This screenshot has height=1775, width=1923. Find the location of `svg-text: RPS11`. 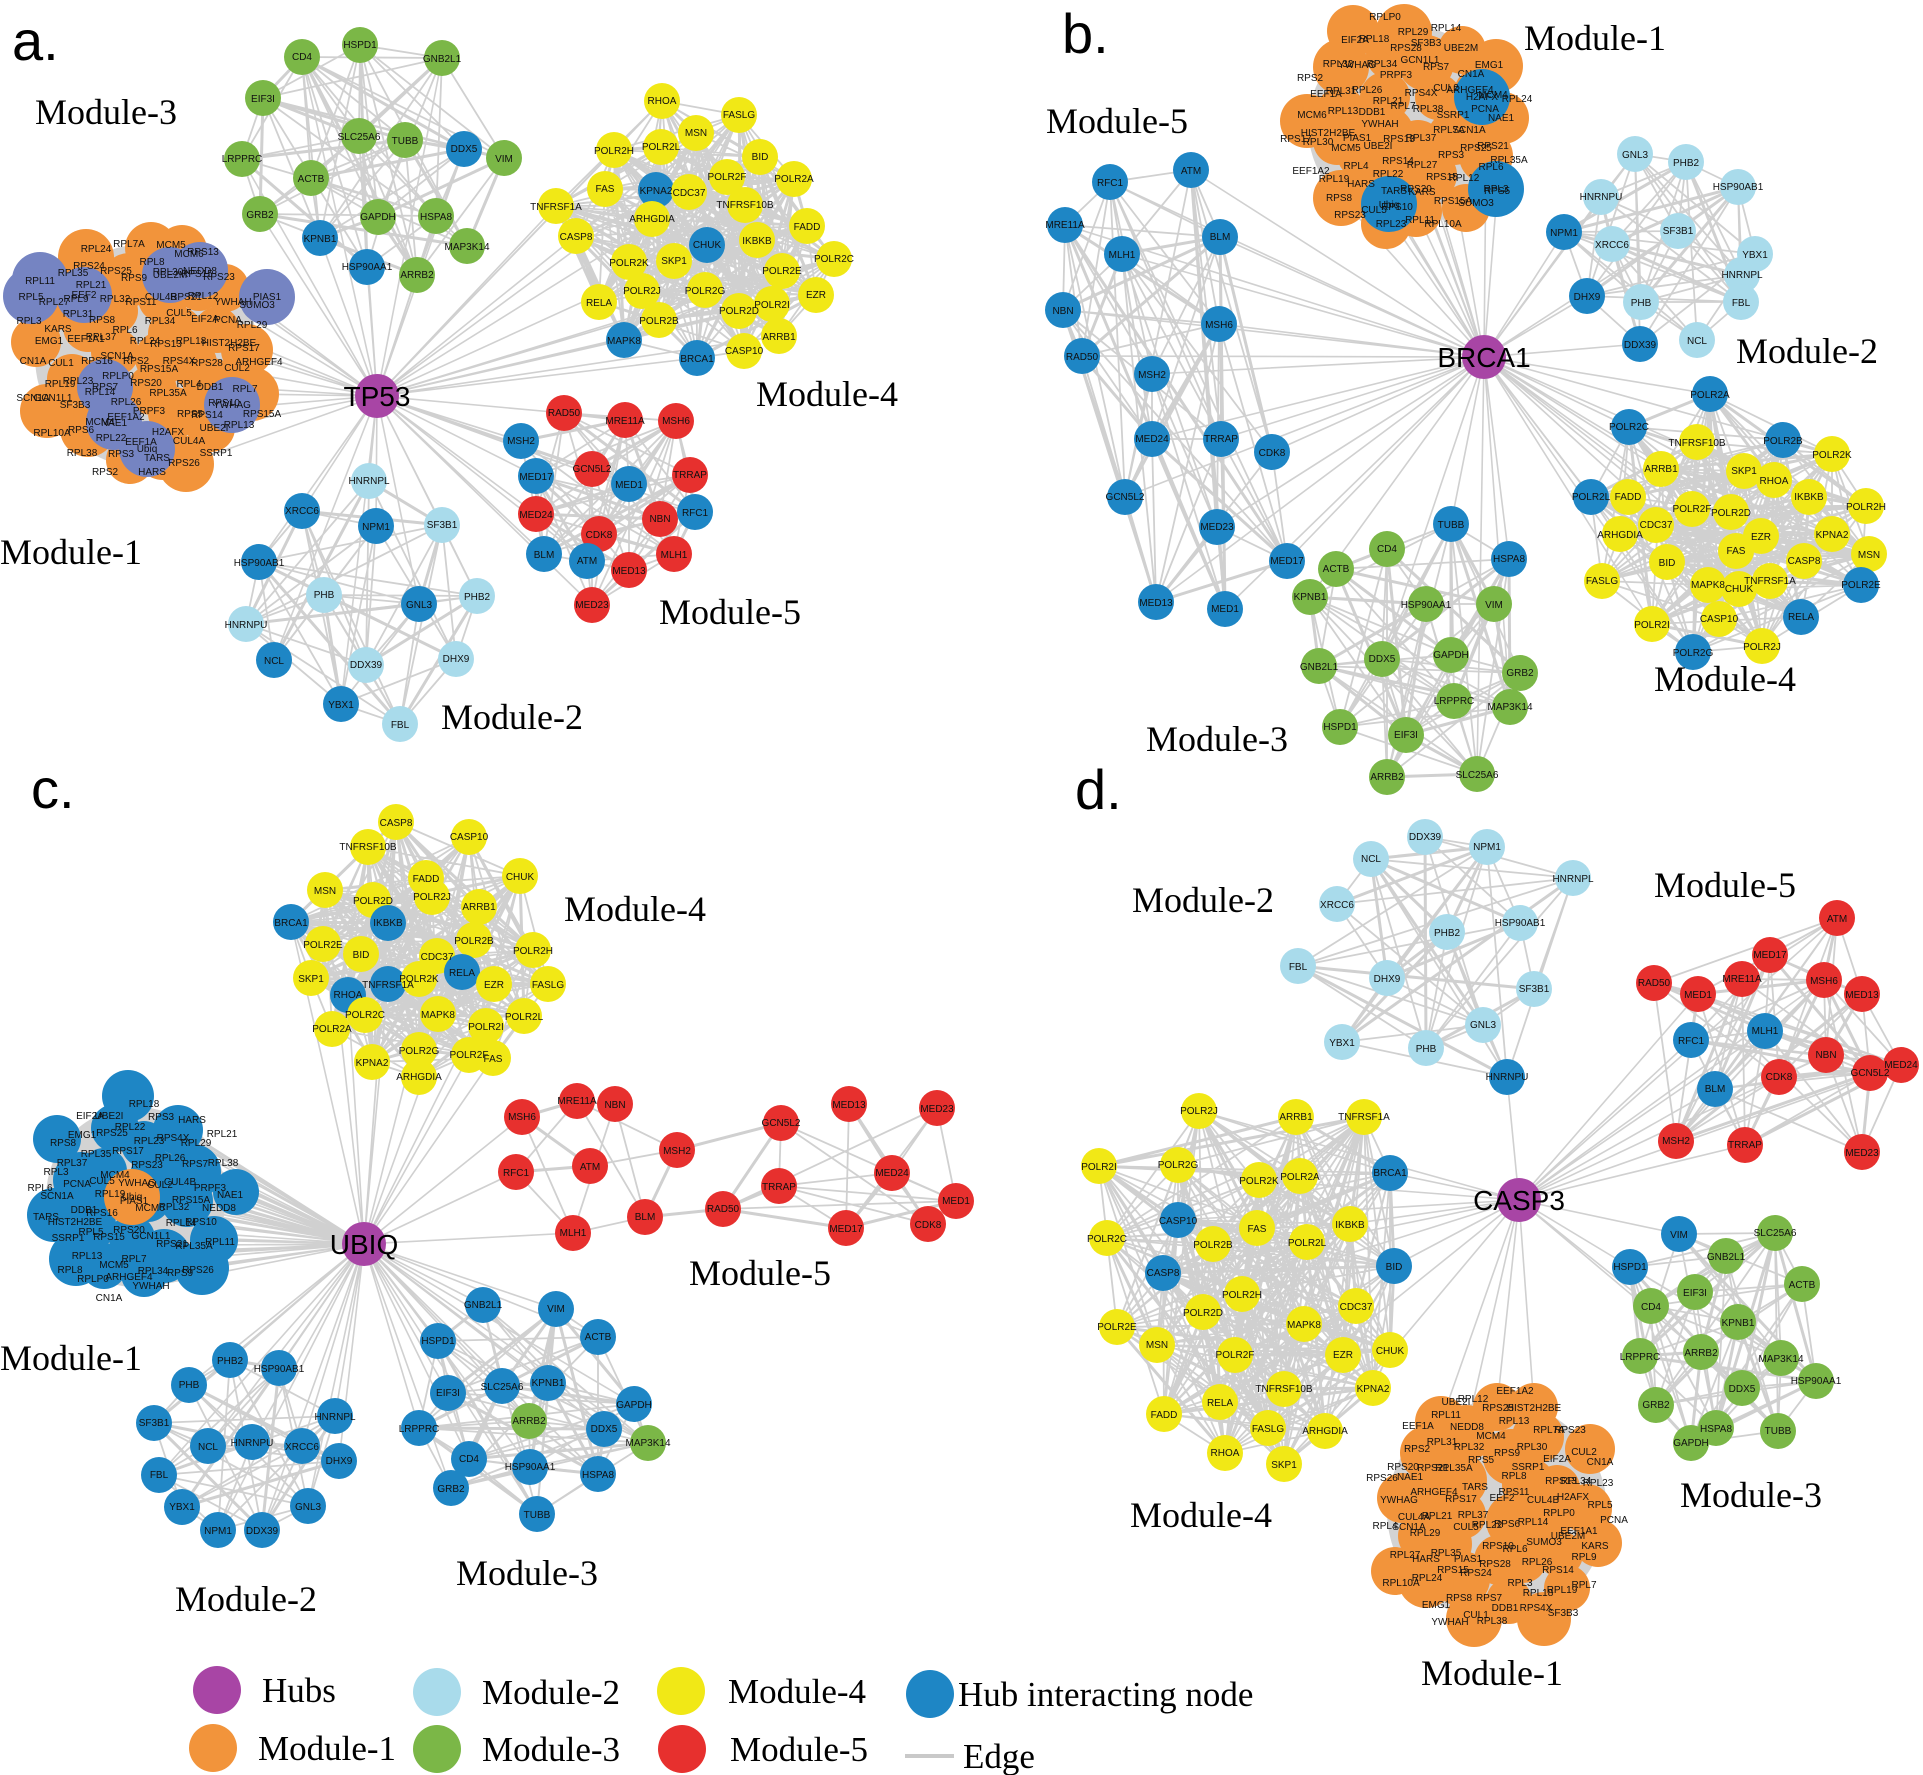

svg-text: RPS11 is located at coordinates (1514, 1492).